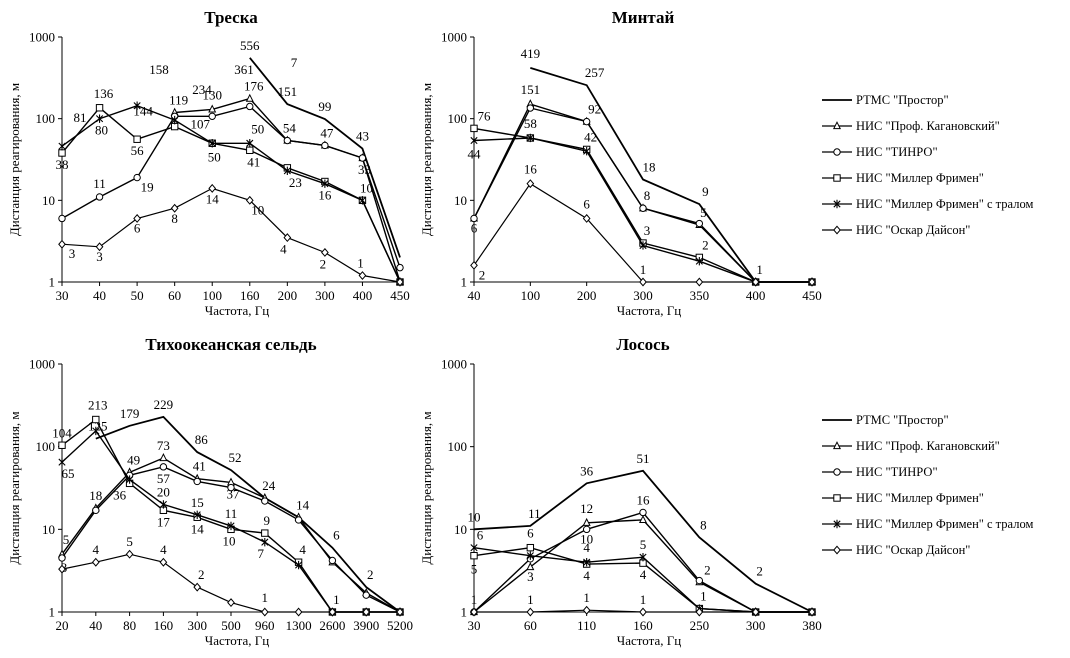  What do you see at coordinates (14, 159) in the screenshot?
I see `y-axis-label: Дистанция реагирования, м` at bounding box center [14, 159].